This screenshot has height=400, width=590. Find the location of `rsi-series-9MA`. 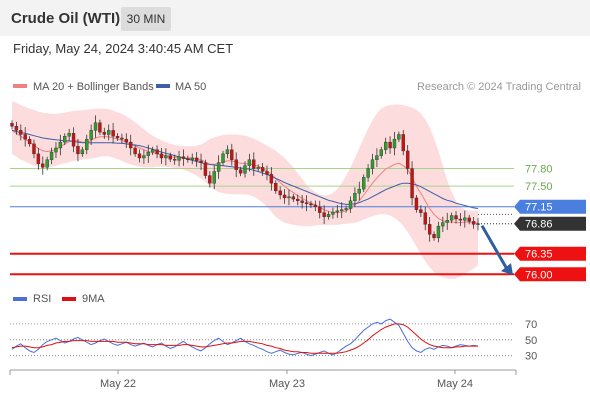

rsi-series-9MA is located at coordinates (244, 338).